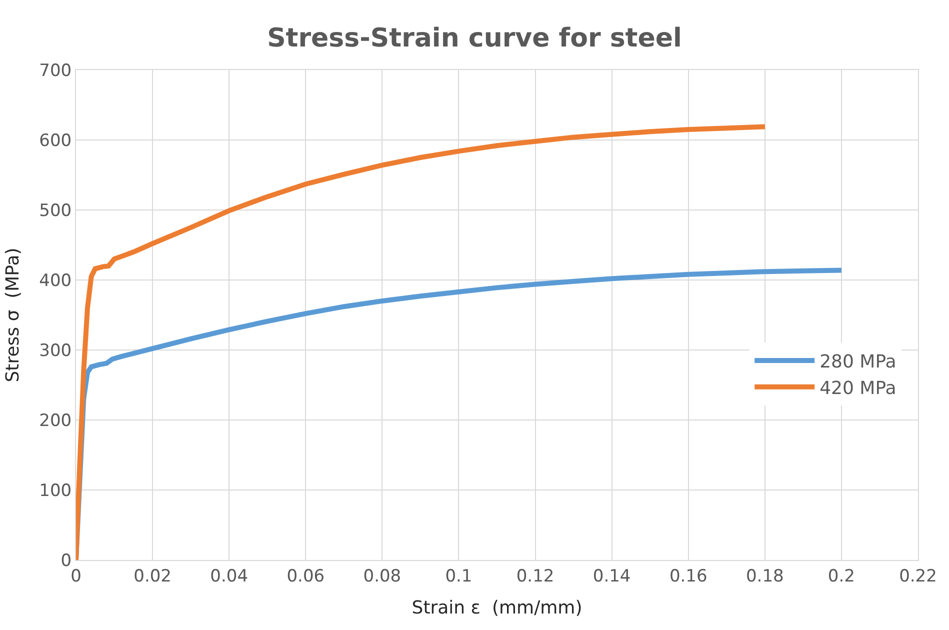 The width and height of the screenshot is (949, 630). Describe the element at coordinates (55, 70) in the screenshot. I see `y-tick-label: 700` at that location.